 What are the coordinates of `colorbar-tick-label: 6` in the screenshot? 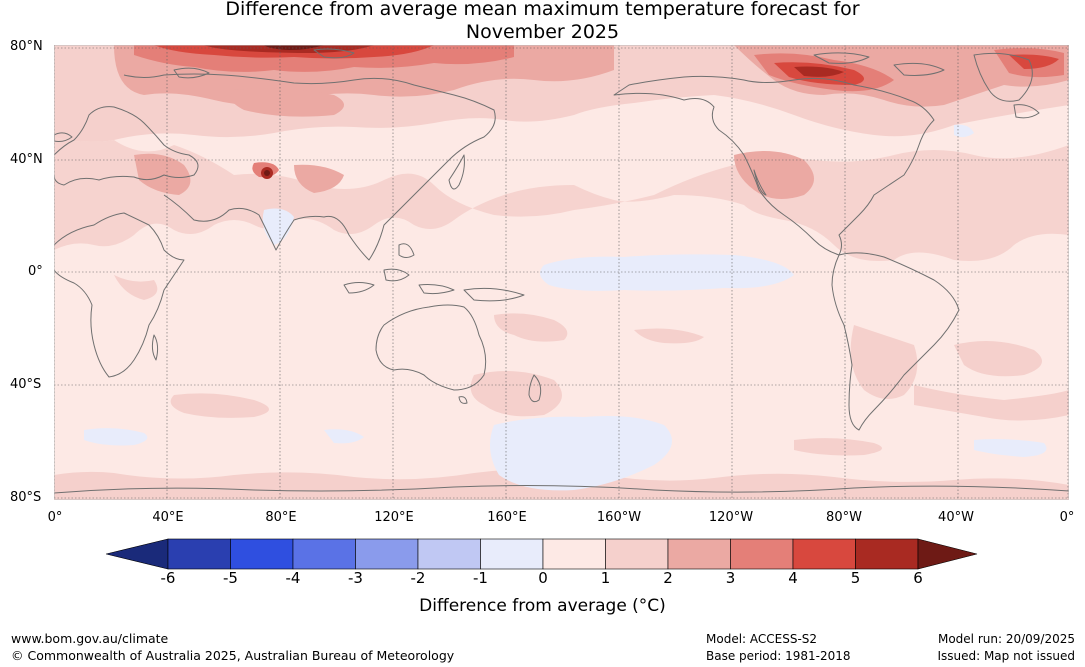 It's located at (918, 578).